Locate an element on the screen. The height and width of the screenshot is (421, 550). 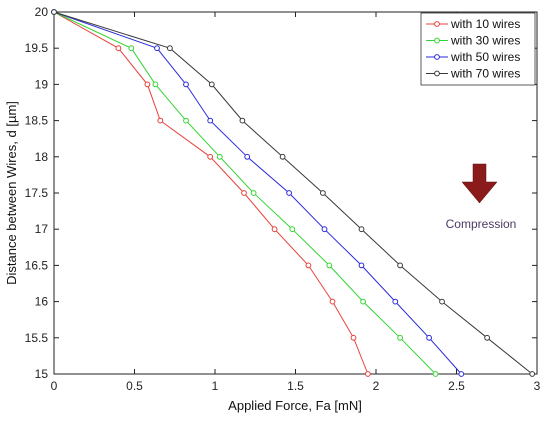
x-tick-label: 3 is located at coordinates (537, 386).